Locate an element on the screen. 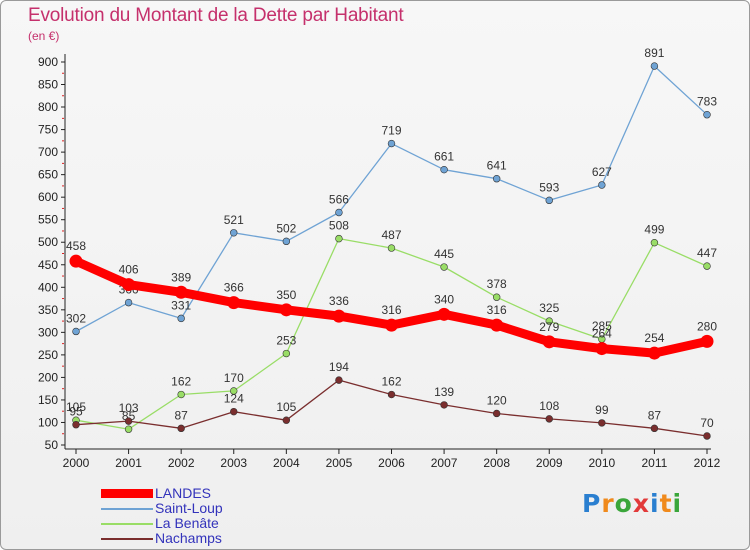 Image resolution: width=750 pixels, height=550 pixels. proxiti-logo: Proxiti is located at coordinates (632, 503).